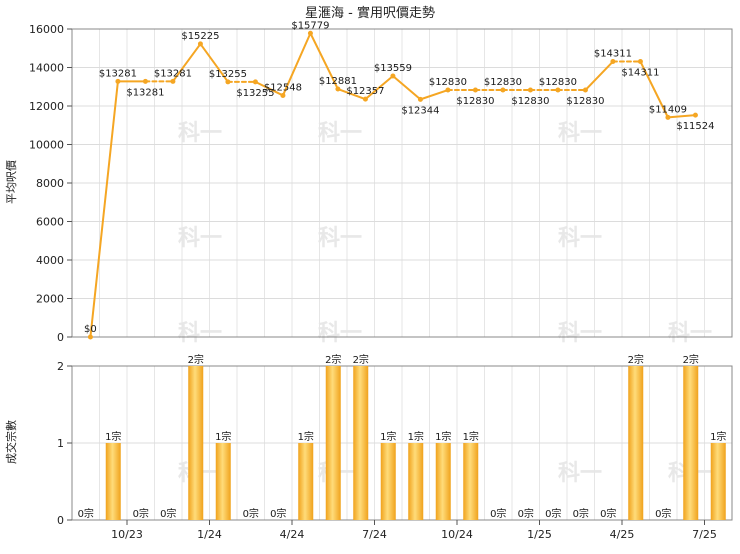  Describe the element at coordinates (374, 534) in the screenshot. I see `x-tick-label: 7/24` at that location.